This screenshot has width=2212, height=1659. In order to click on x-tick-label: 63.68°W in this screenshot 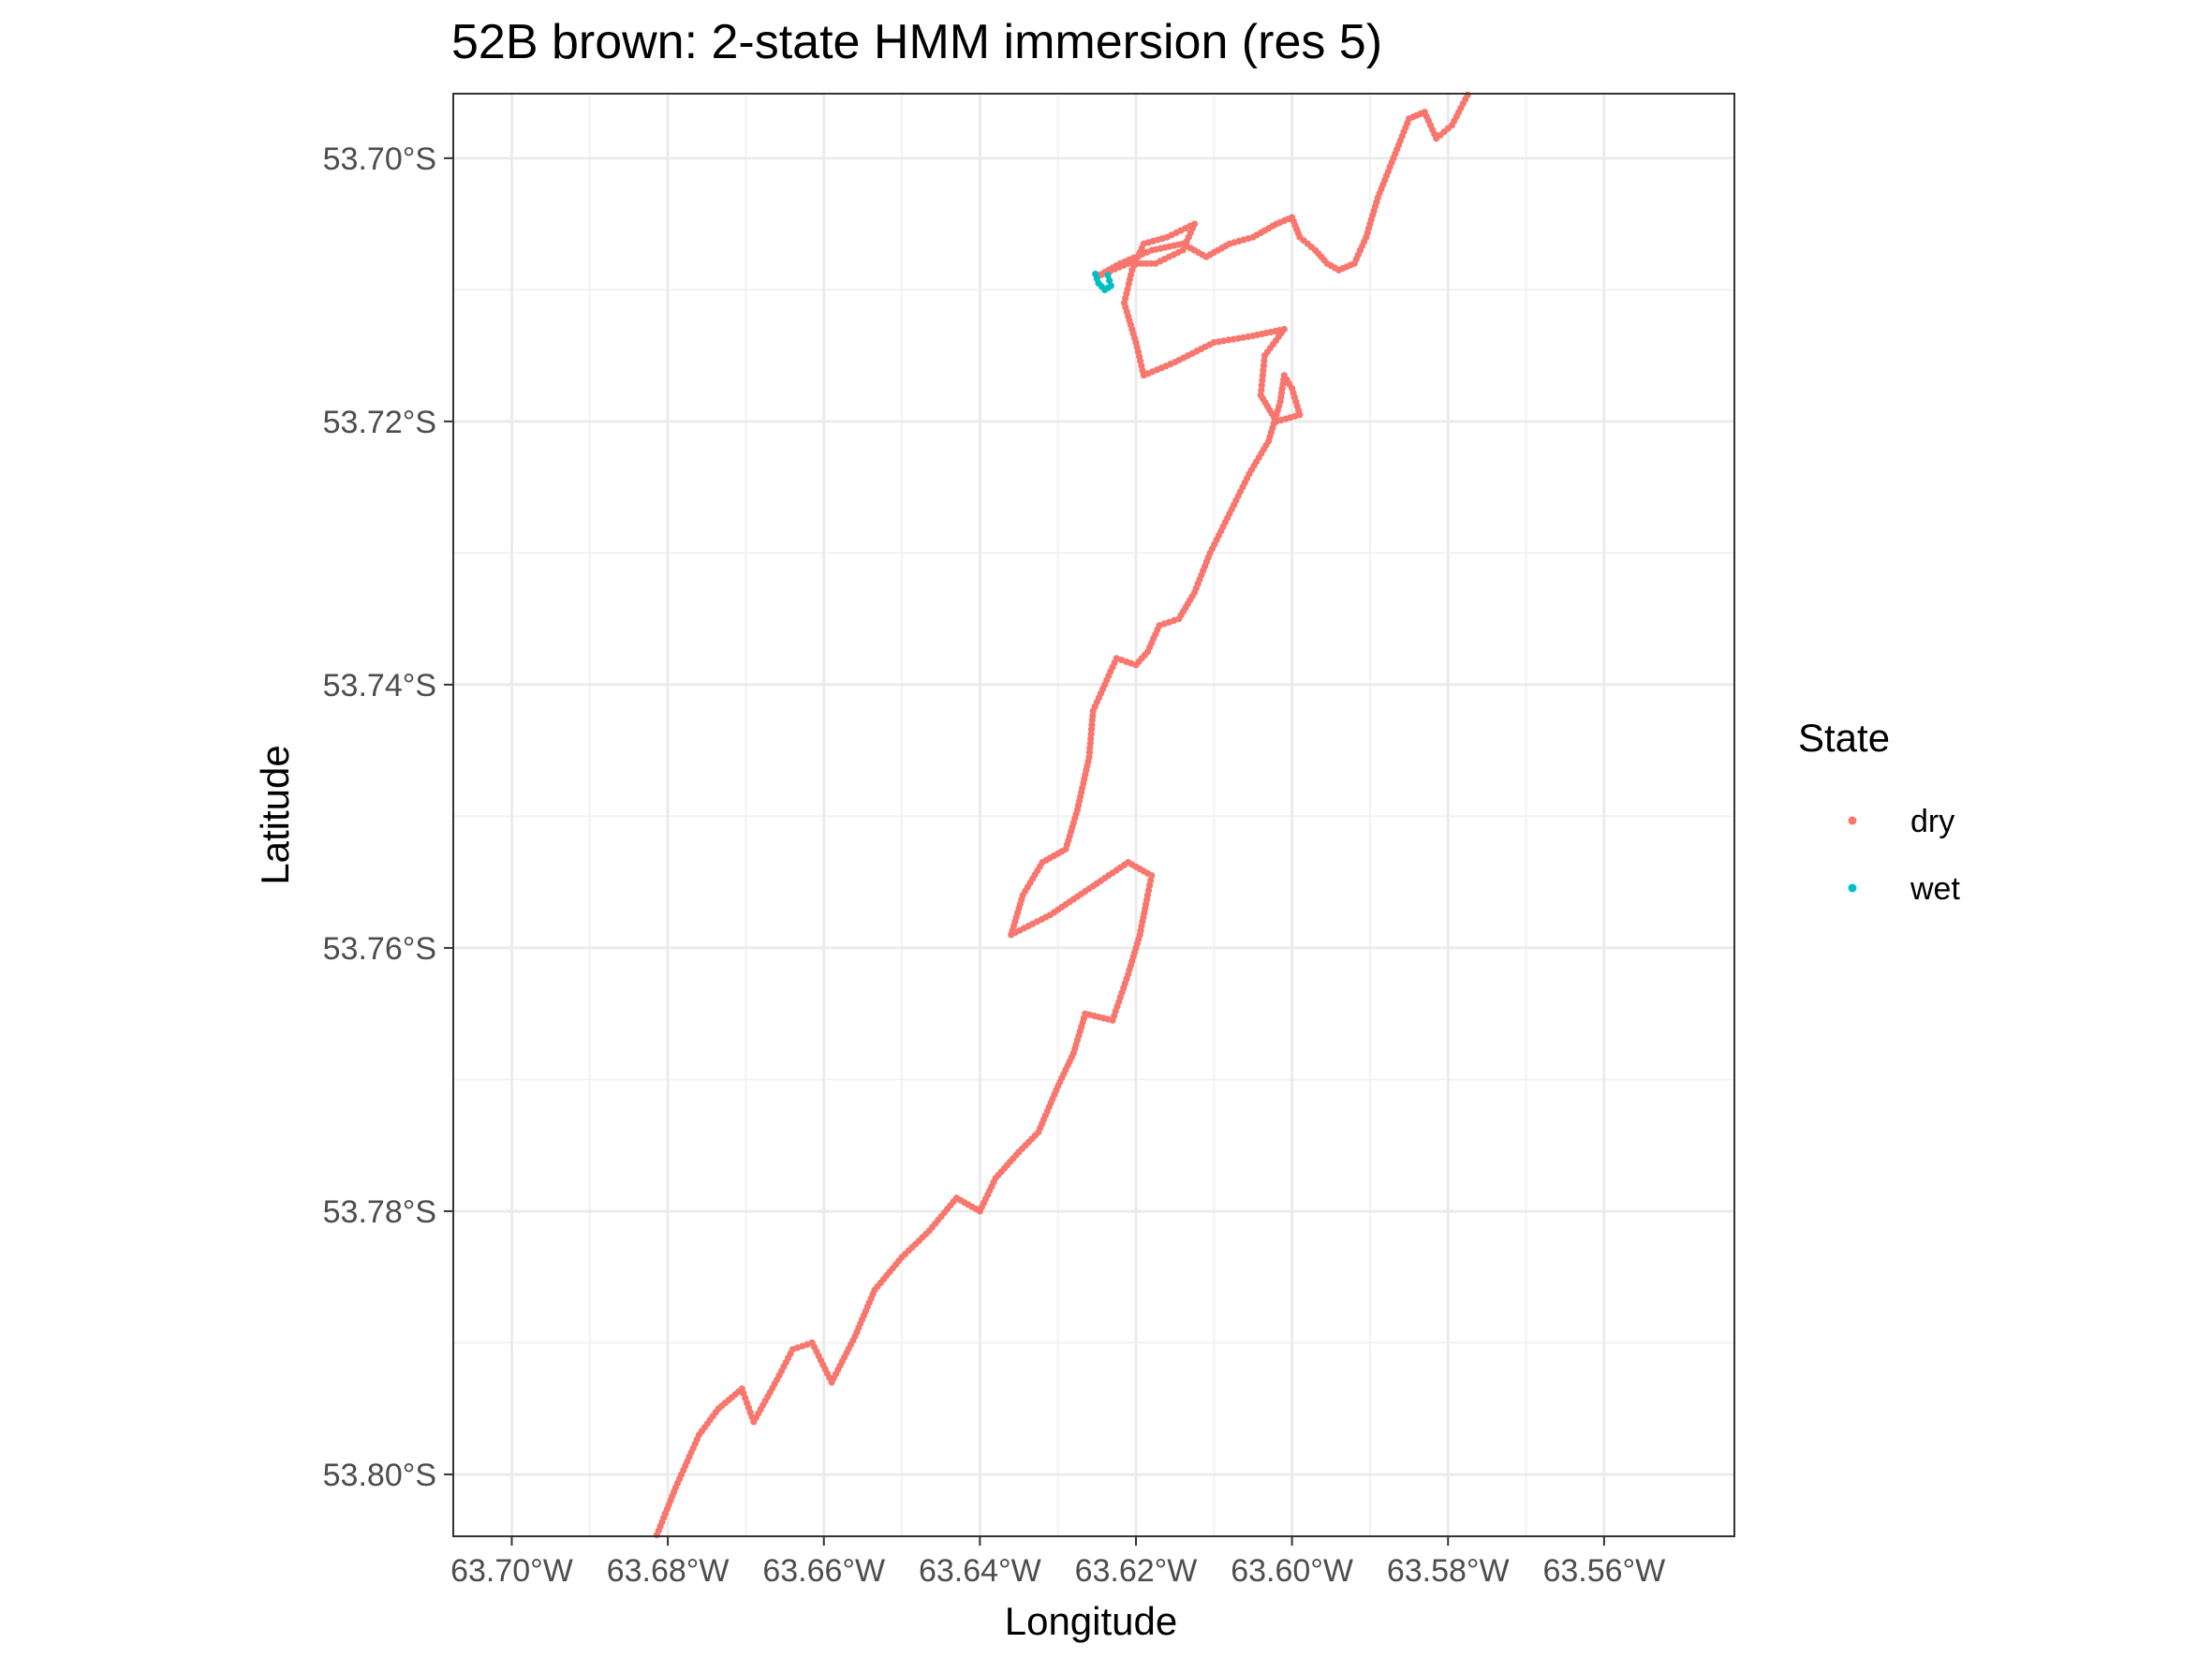, I will do `click(668, 1571)`.